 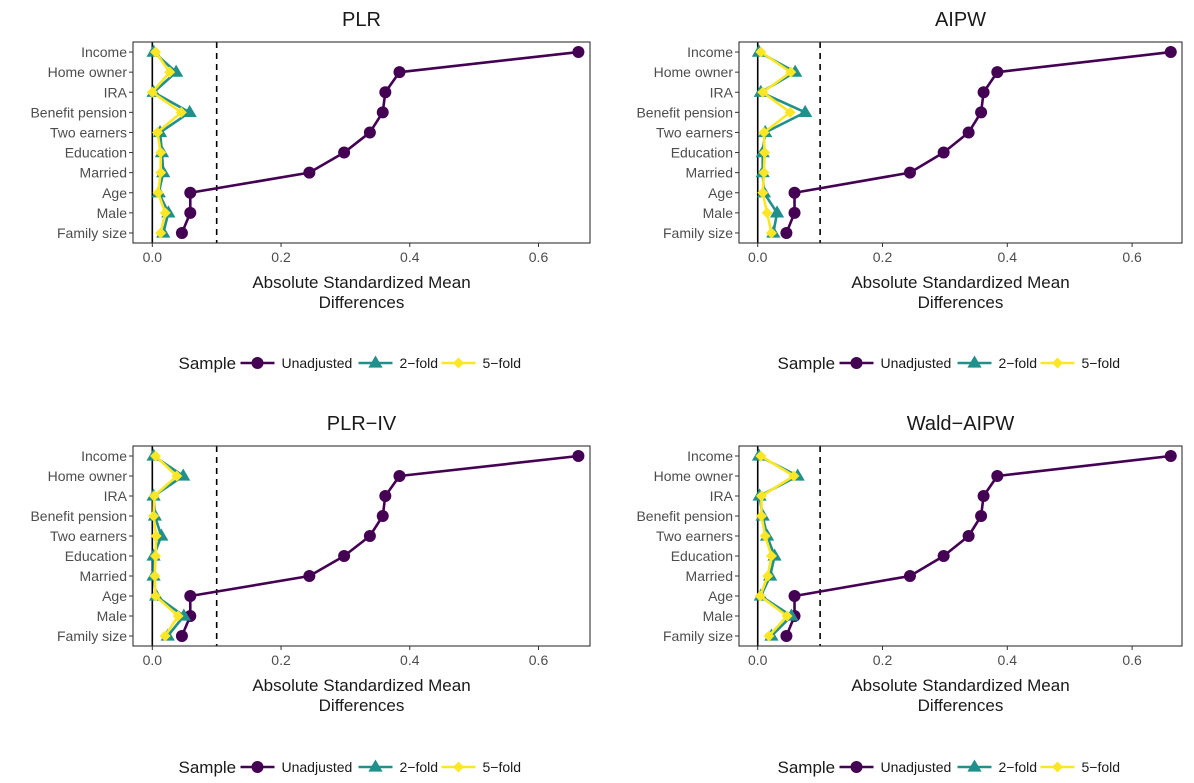 I want to click on point-unadjusted-benefit-pension, so click(x=382, y=112).